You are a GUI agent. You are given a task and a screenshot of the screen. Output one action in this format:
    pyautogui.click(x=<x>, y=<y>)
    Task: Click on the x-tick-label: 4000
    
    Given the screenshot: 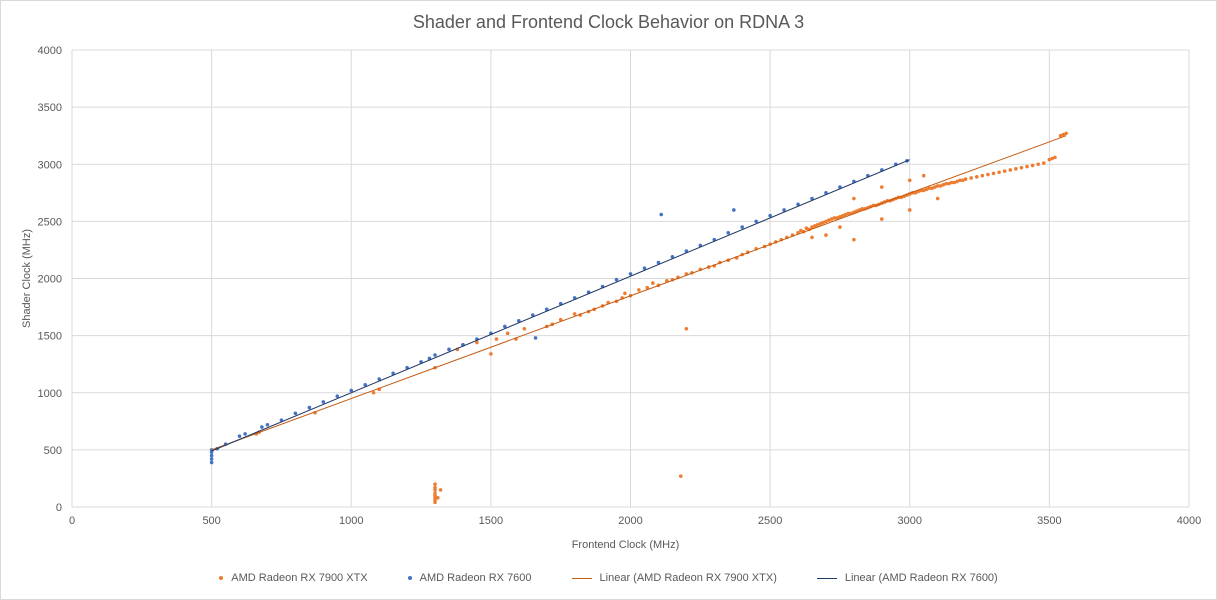 What is the action you would take?
    pyautogui.click(x=1189, y=521)
    